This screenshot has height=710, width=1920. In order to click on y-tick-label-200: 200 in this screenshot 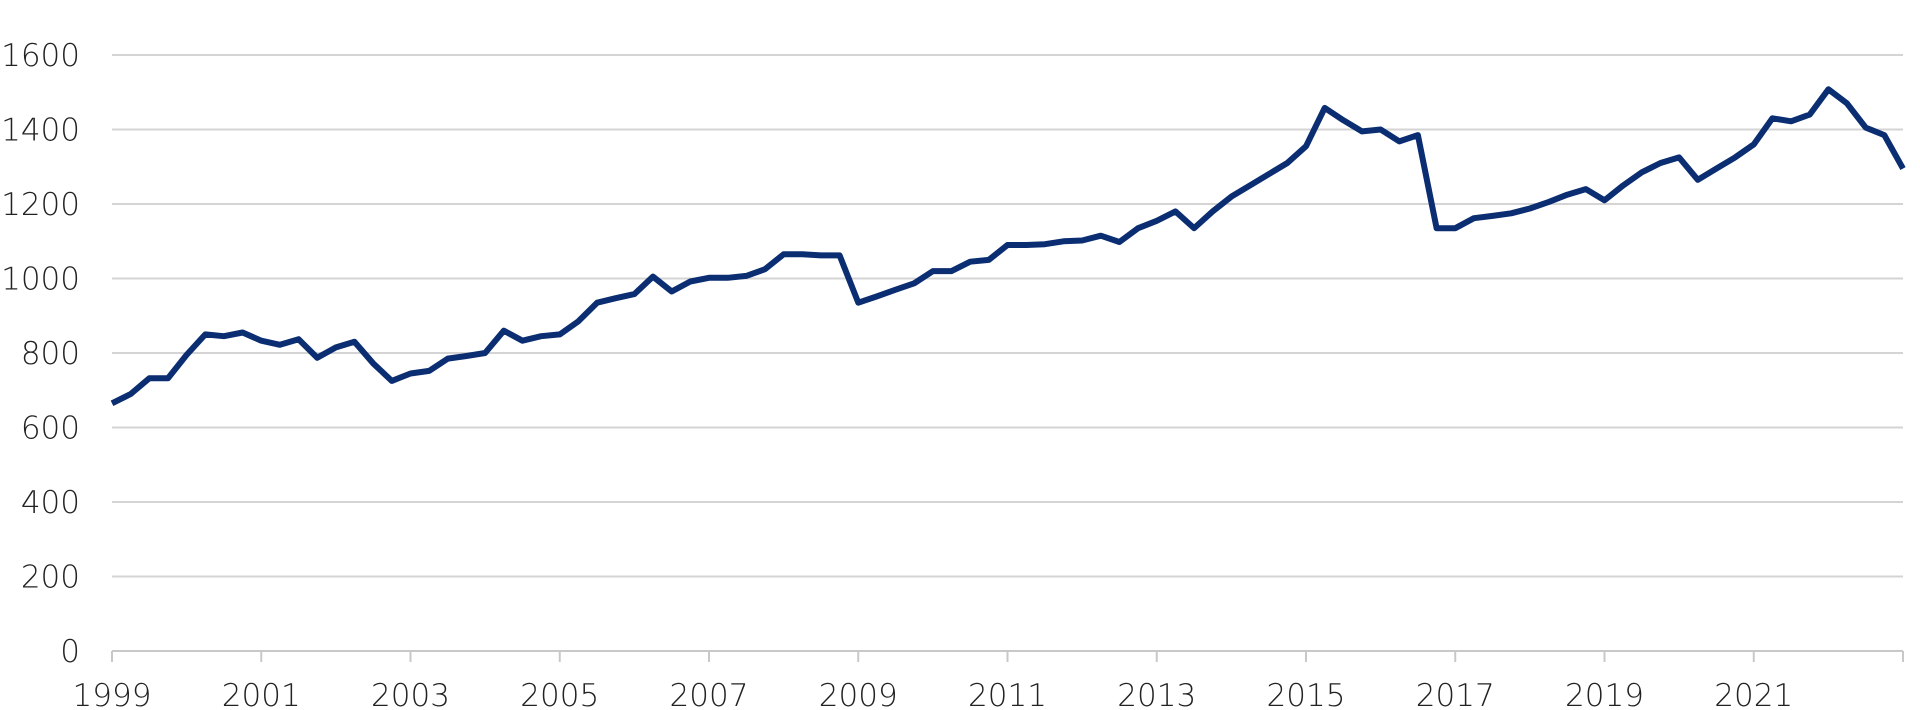, I will do `click(50, 578)`.